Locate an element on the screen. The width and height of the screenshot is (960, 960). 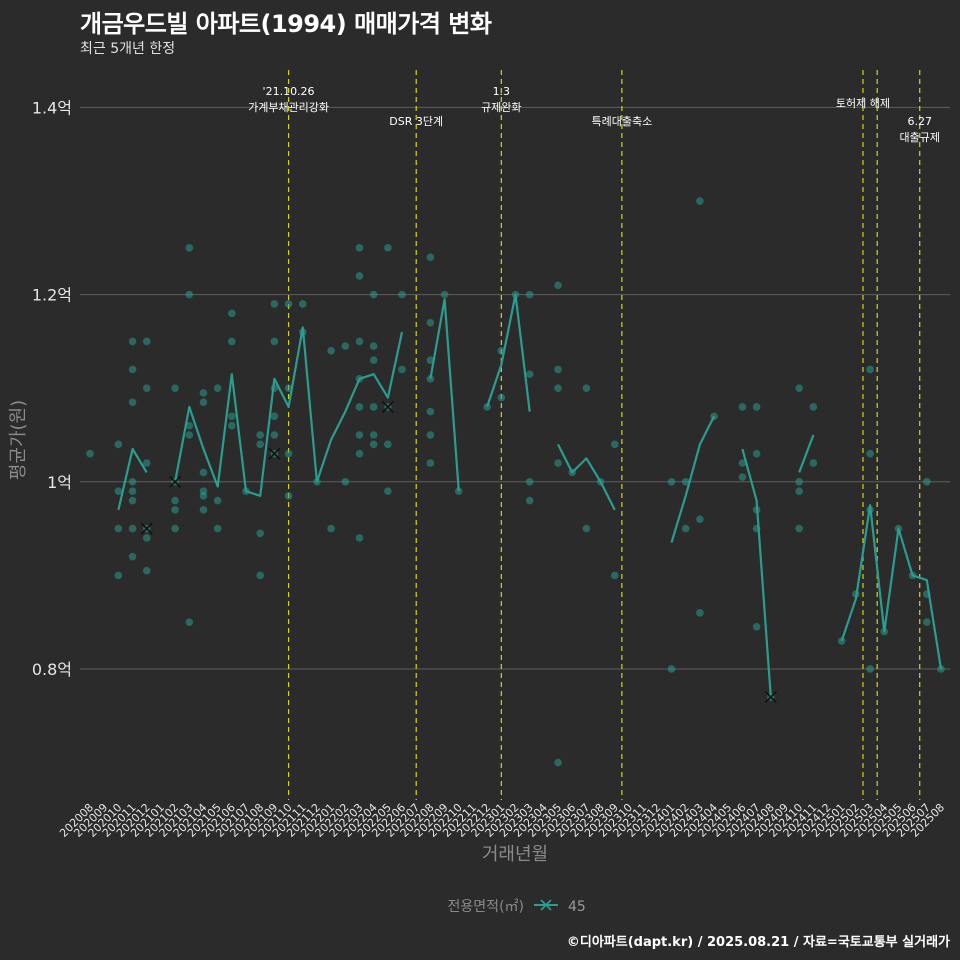
event-label-2-0: 1.3 is located at coordinates (502, 91).